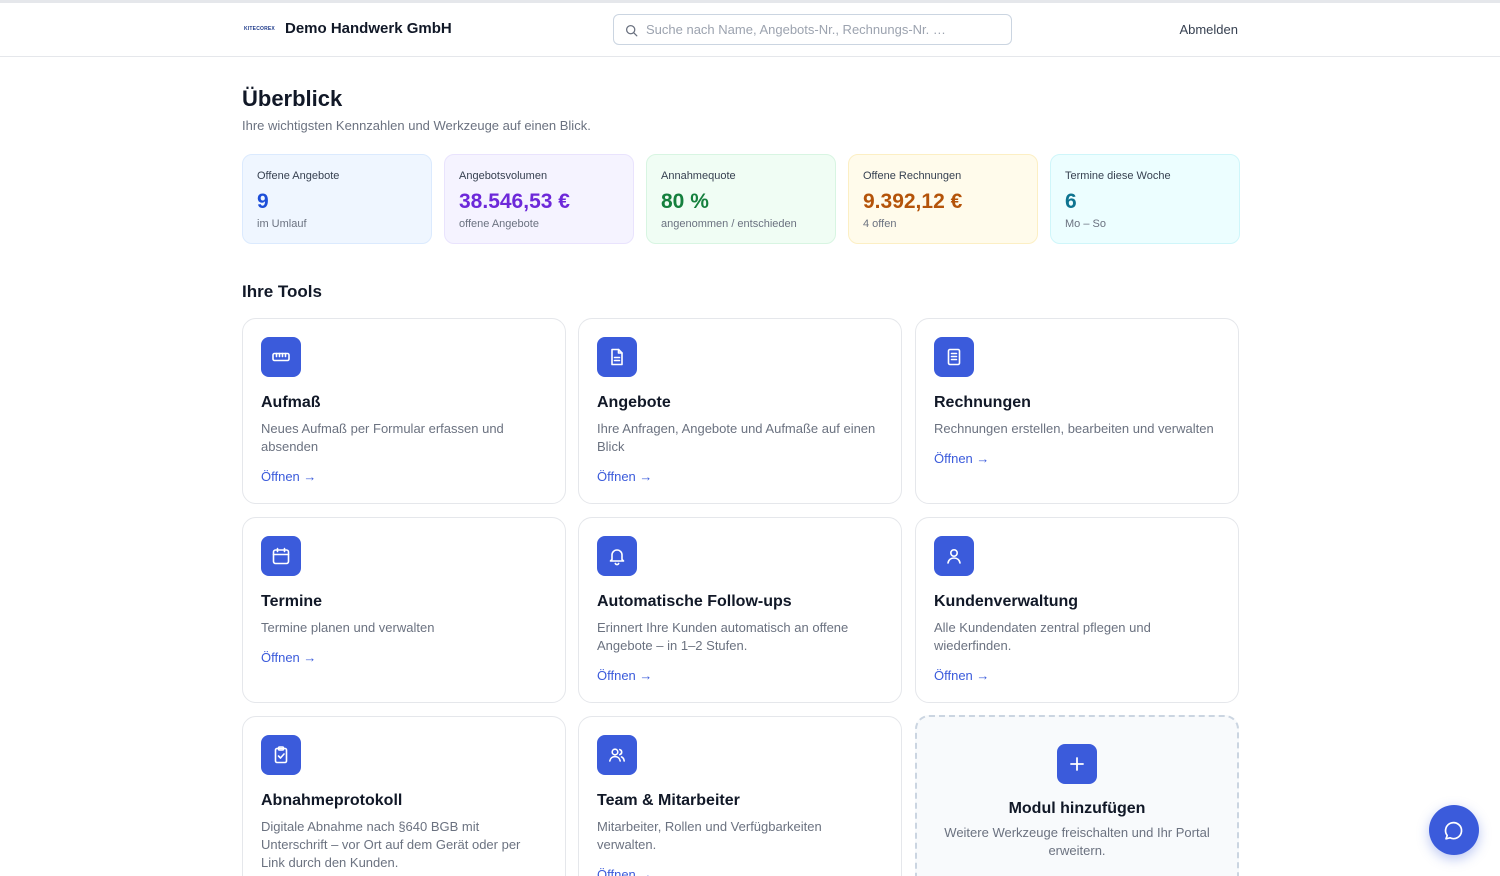 The height and width of the screenshot is (876, 1500). What do you see at coordinates (826, 29) in the screenshot?
I see `search-input` at bounding box center [826, 29].